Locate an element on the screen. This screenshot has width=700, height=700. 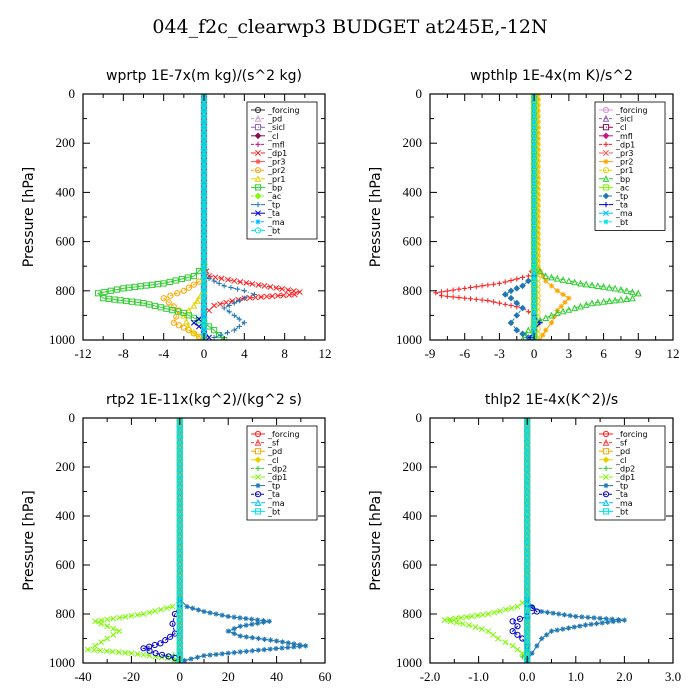
x-tick-label: 3.0 is located at coordinates (673, 676).